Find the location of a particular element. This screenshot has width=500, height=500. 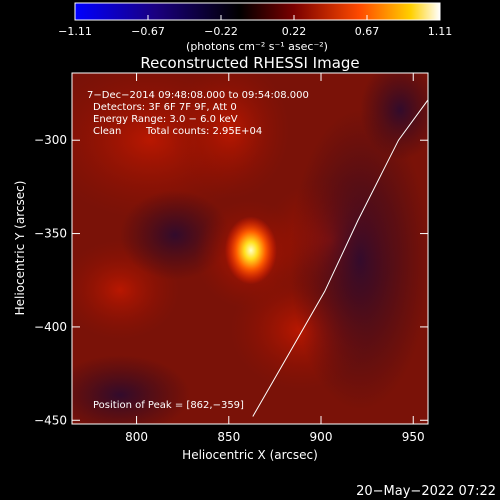

x-axis-tick-labels: 800 850 900 950 is located at coordinates (275, 437).